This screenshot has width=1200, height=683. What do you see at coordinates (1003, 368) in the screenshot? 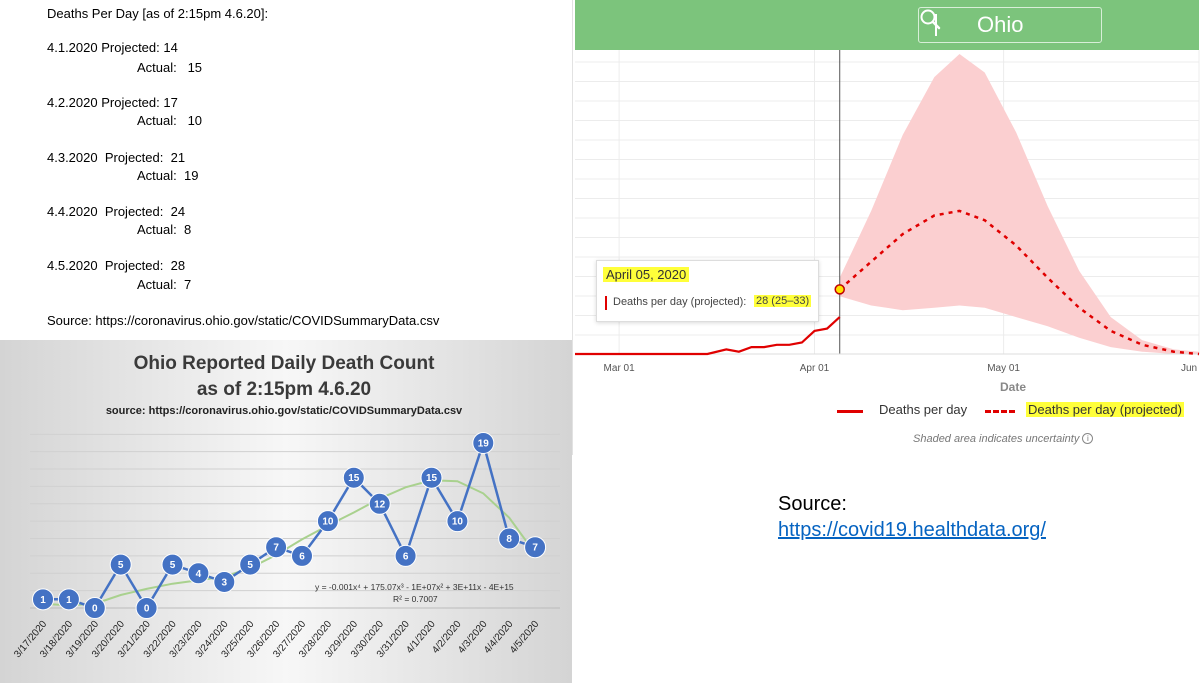
I see `x-tick-label: May 01` at bounding box center [1003, 368].